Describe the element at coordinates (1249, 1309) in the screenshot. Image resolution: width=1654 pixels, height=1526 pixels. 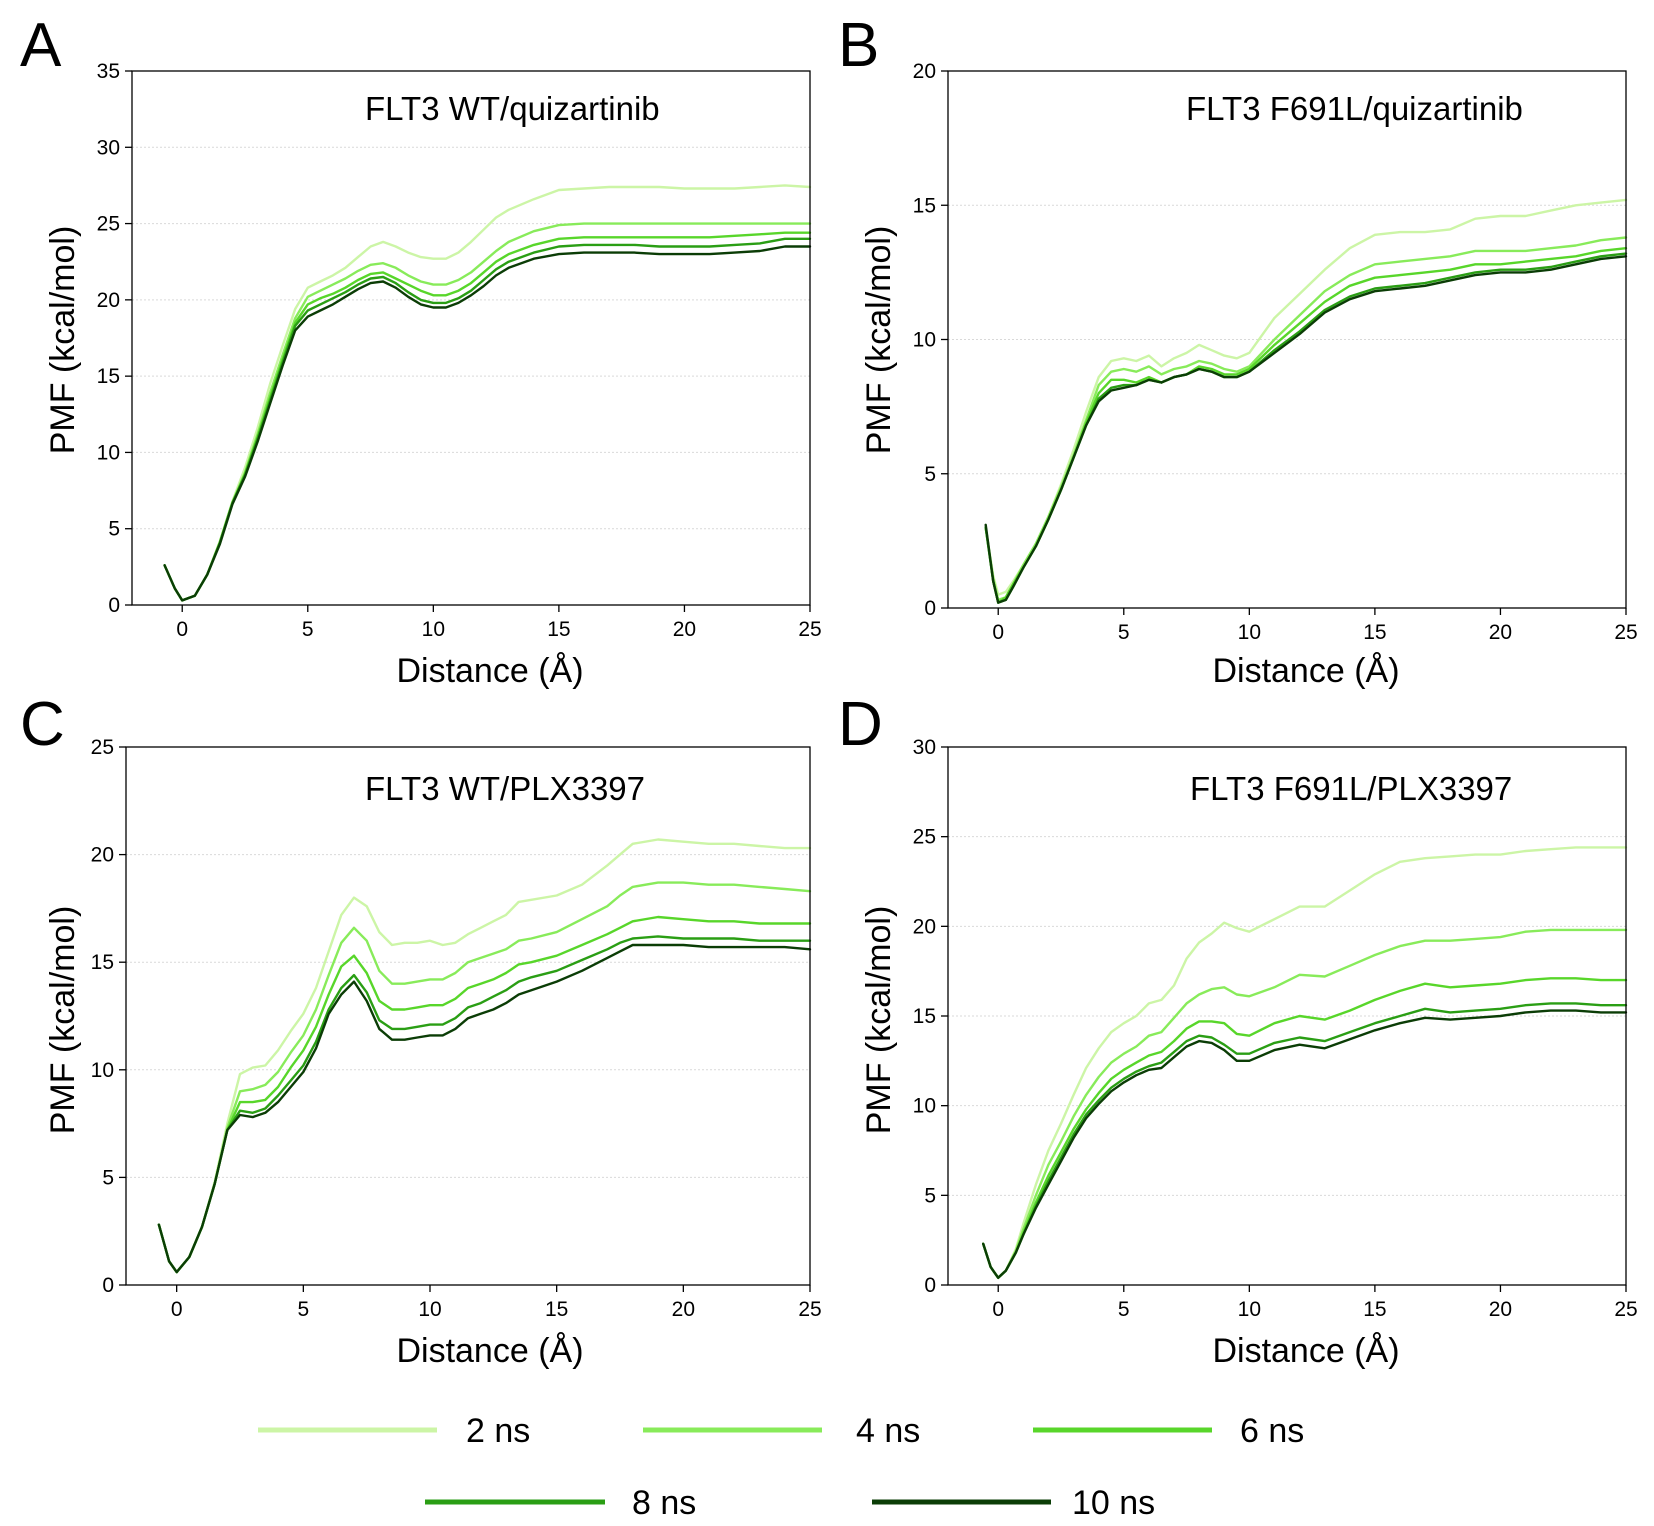
I see `panel-d-x-tick-label-10: 10` at that location.